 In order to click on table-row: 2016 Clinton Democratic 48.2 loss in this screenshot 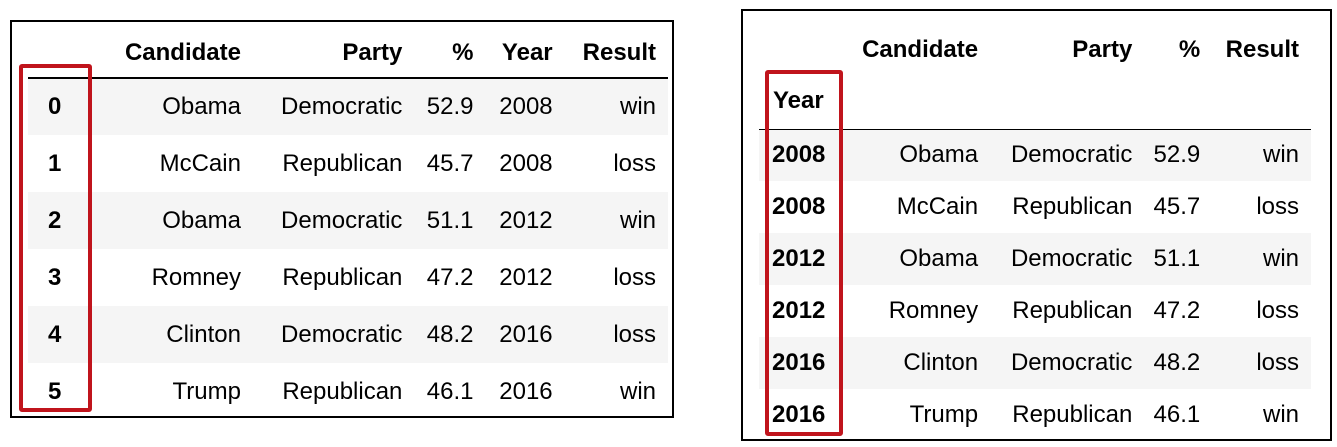, I will do `click(1035, 363)`.